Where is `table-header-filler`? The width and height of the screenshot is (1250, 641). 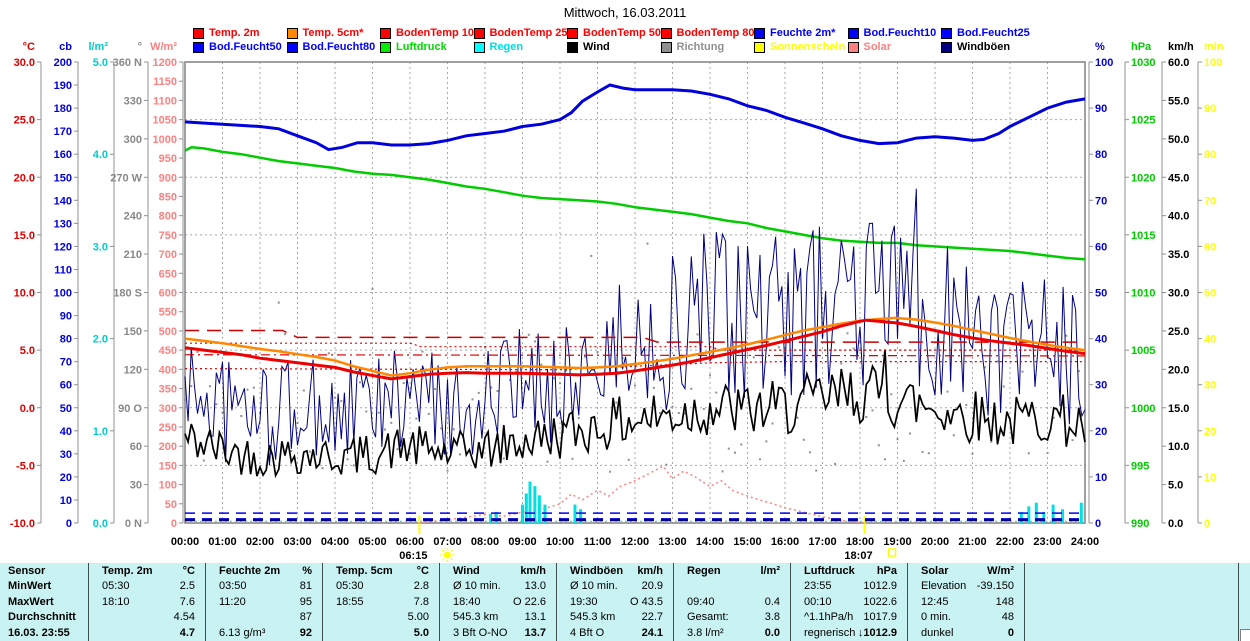 table-header-filler is located at coordinates (1137, 571).